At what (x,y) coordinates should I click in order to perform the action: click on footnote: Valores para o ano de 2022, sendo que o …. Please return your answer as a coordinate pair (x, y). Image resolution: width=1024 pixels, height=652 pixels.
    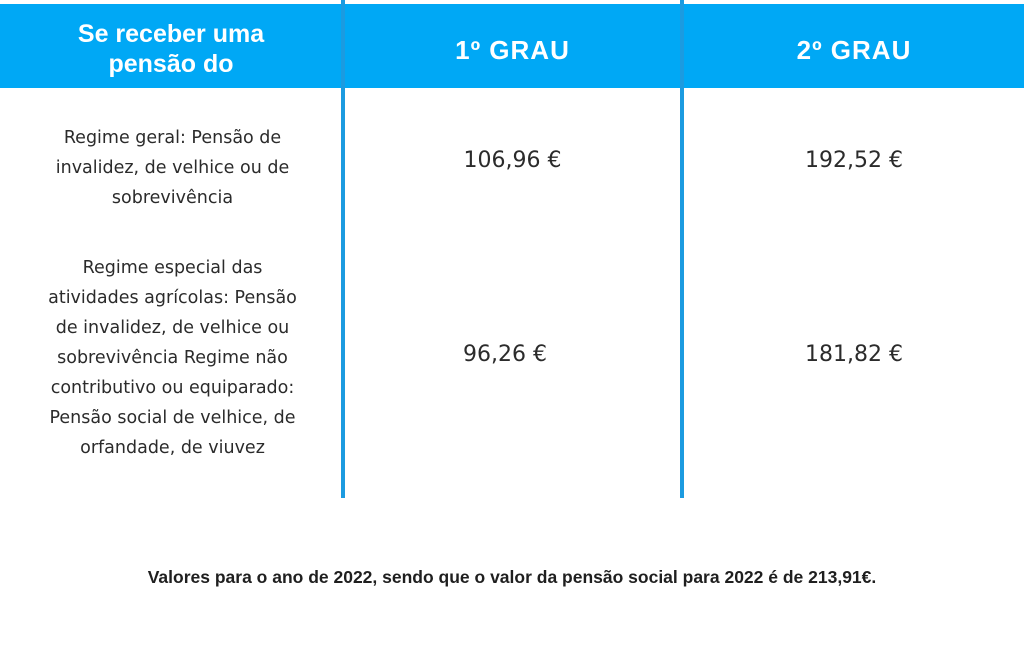
    Looking at the image, I should click on (512, 577).